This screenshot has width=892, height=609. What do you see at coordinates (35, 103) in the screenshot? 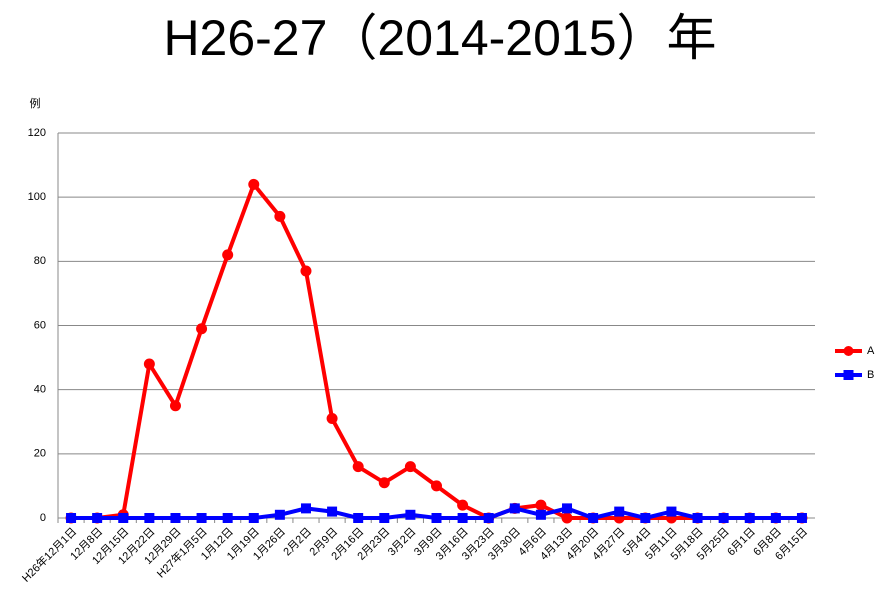
I see `y-axis-label: 例` at bounding box center [35, 103].